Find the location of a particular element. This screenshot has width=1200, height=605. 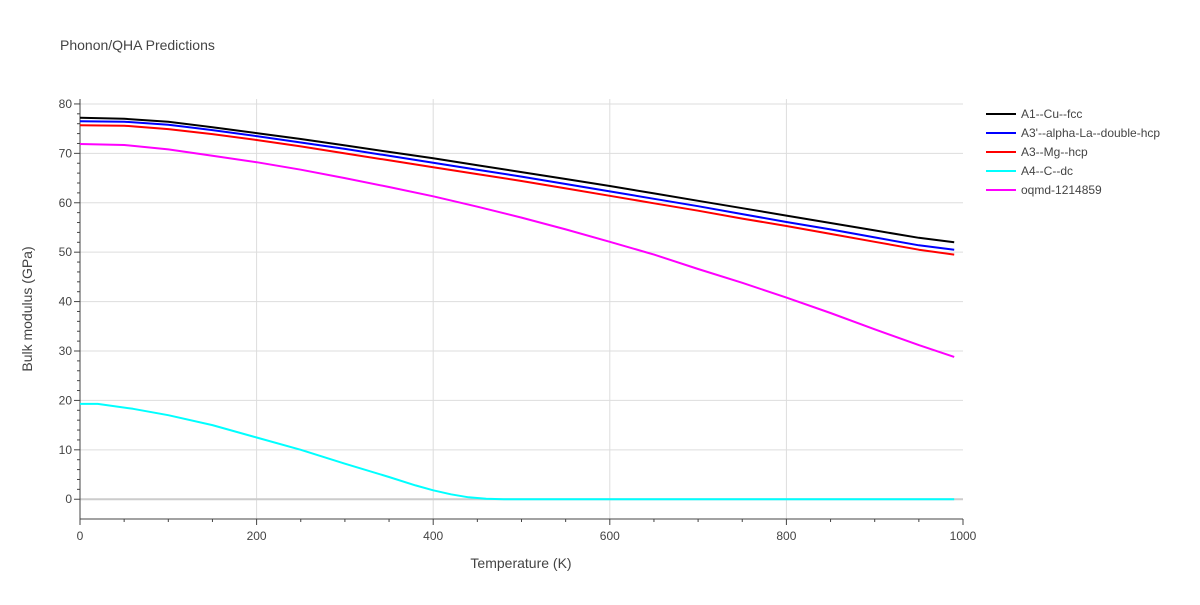

x-tick-label: 800 is located at coordinates (786, 536).